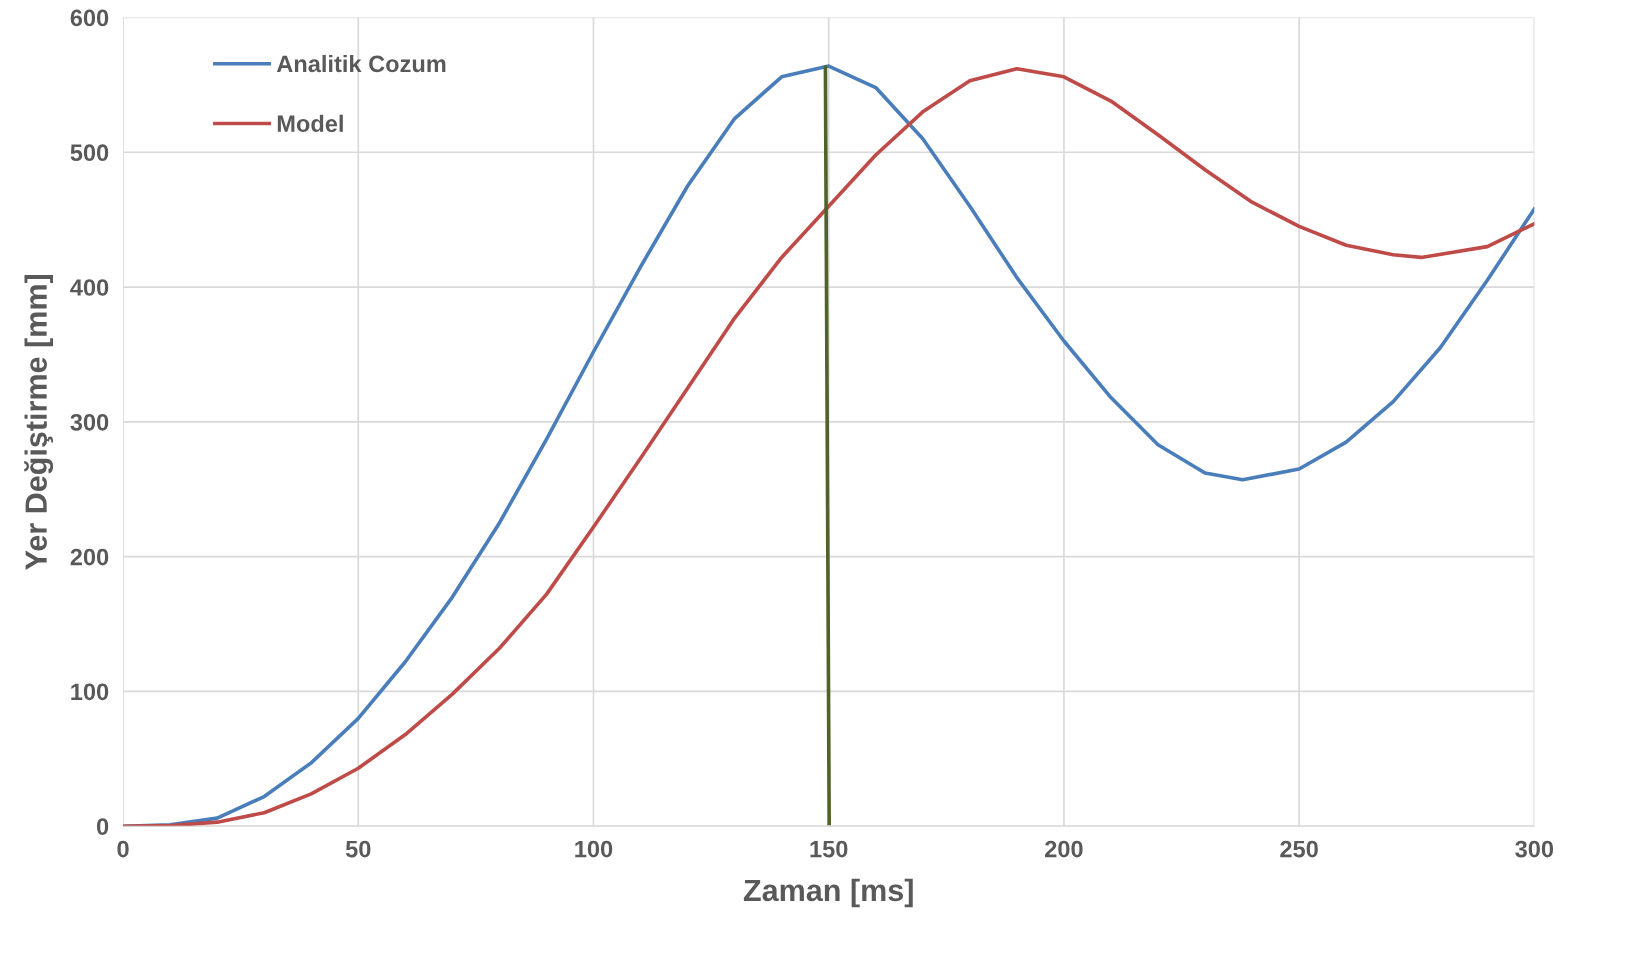 Image resolution: width=1641 pixels, height=972 pixels. Describe the element at coordinates (829, 849) in the screenshot. I see `x-tick-label: 150` at that location.